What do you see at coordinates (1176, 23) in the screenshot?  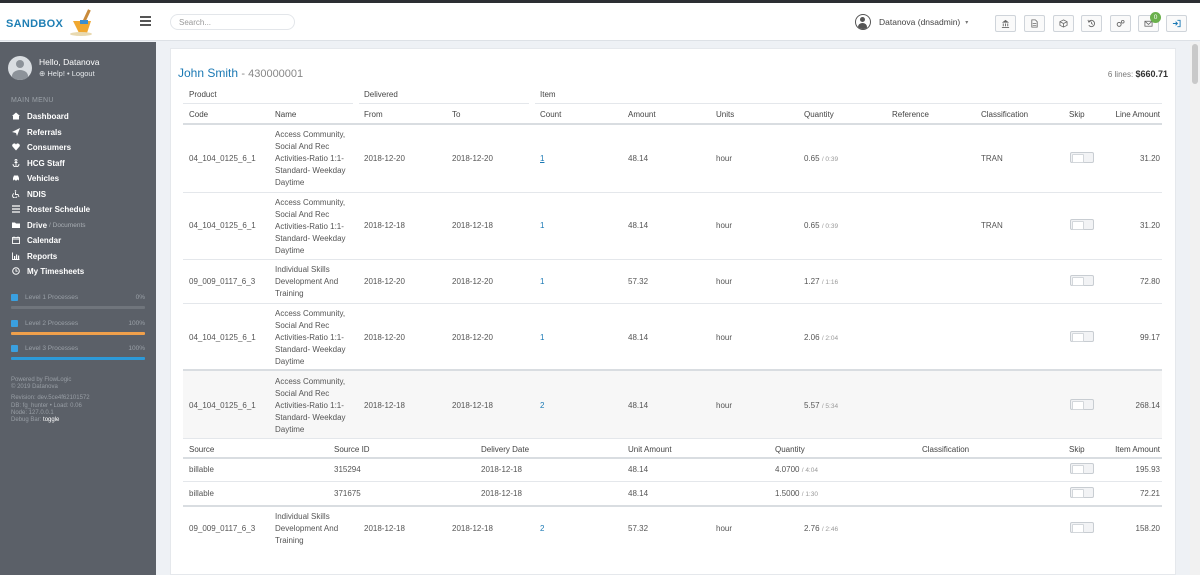 I see `logout-button` at bounding box center [1176, 23].